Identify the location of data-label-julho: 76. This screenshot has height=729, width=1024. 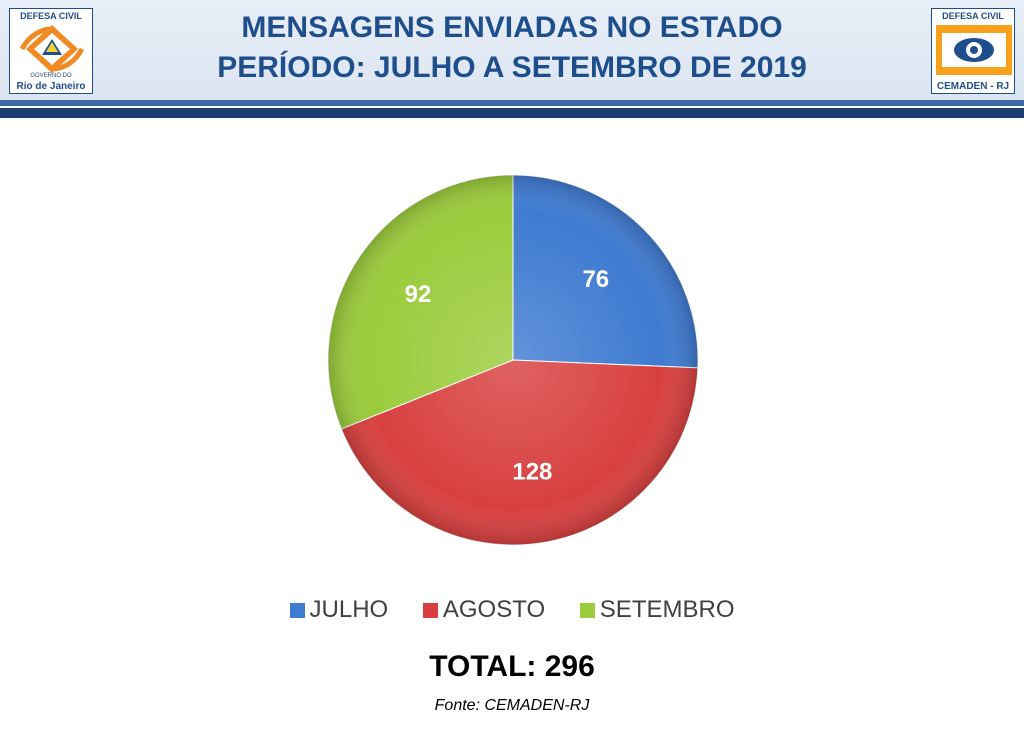
(595, 279).